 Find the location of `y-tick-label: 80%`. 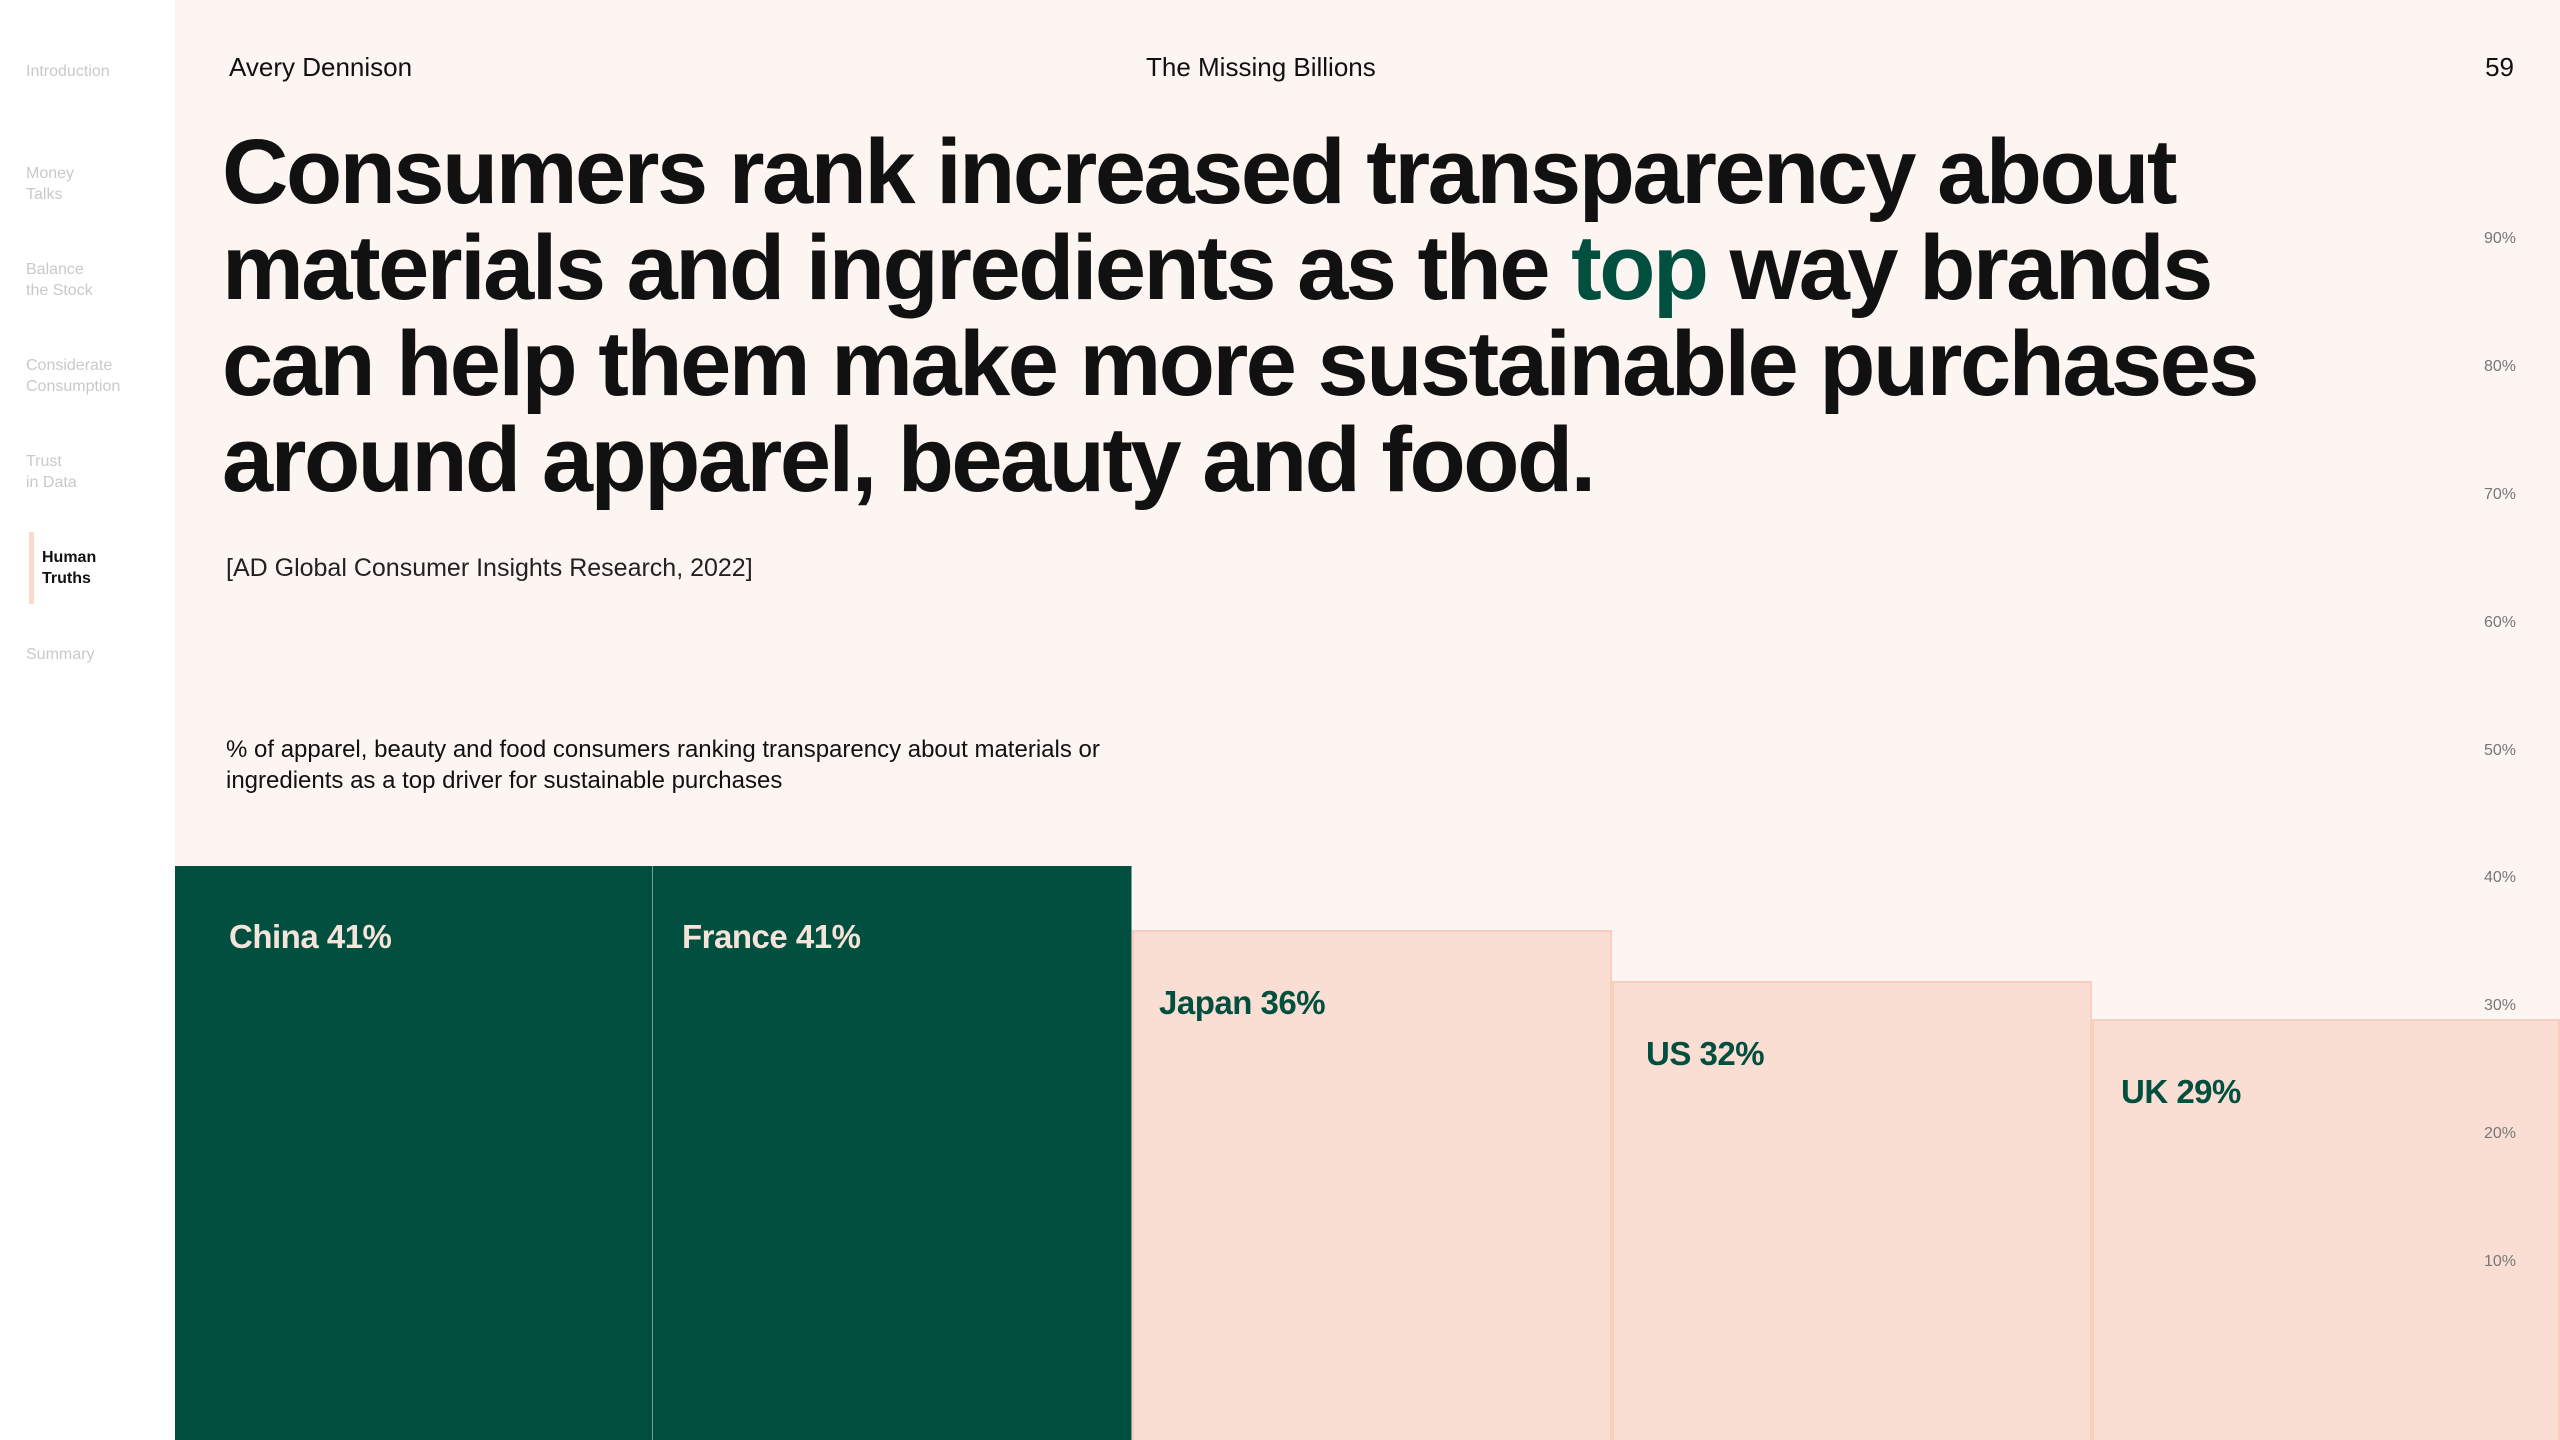

y-tick-label: 80% is located at coordinates (2499, 366).